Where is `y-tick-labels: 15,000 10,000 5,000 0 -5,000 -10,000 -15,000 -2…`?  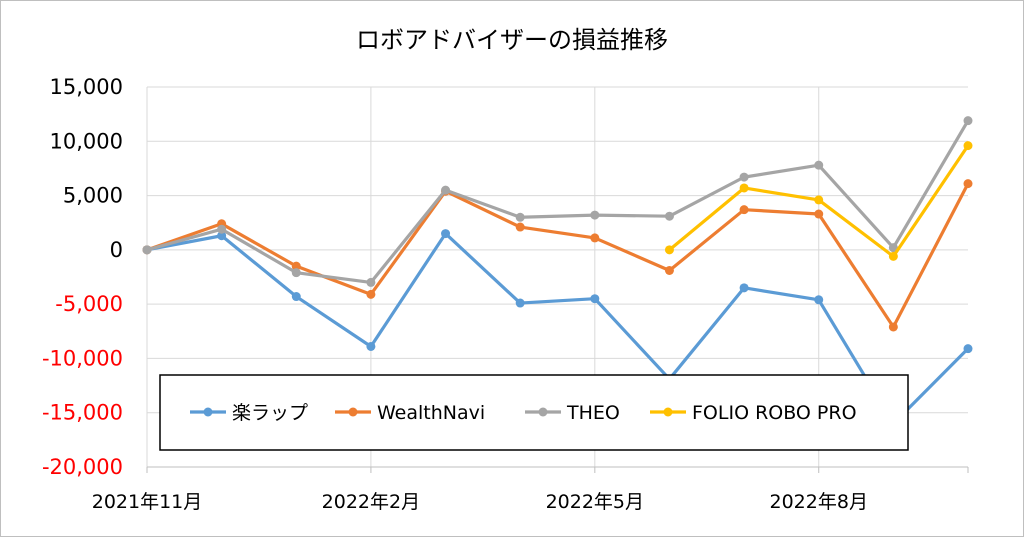
y-tick-labels: 15,000 10,000 5,000 0 -5,000 -10,000 -15,000 -2… is located at coordinates (82, 277).